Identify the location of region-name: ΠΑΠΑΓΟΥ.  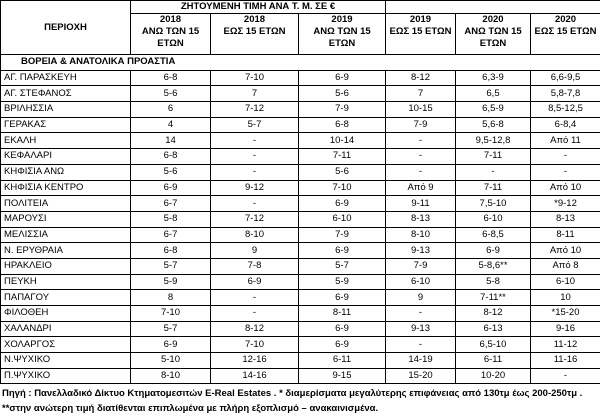
(65, 297).